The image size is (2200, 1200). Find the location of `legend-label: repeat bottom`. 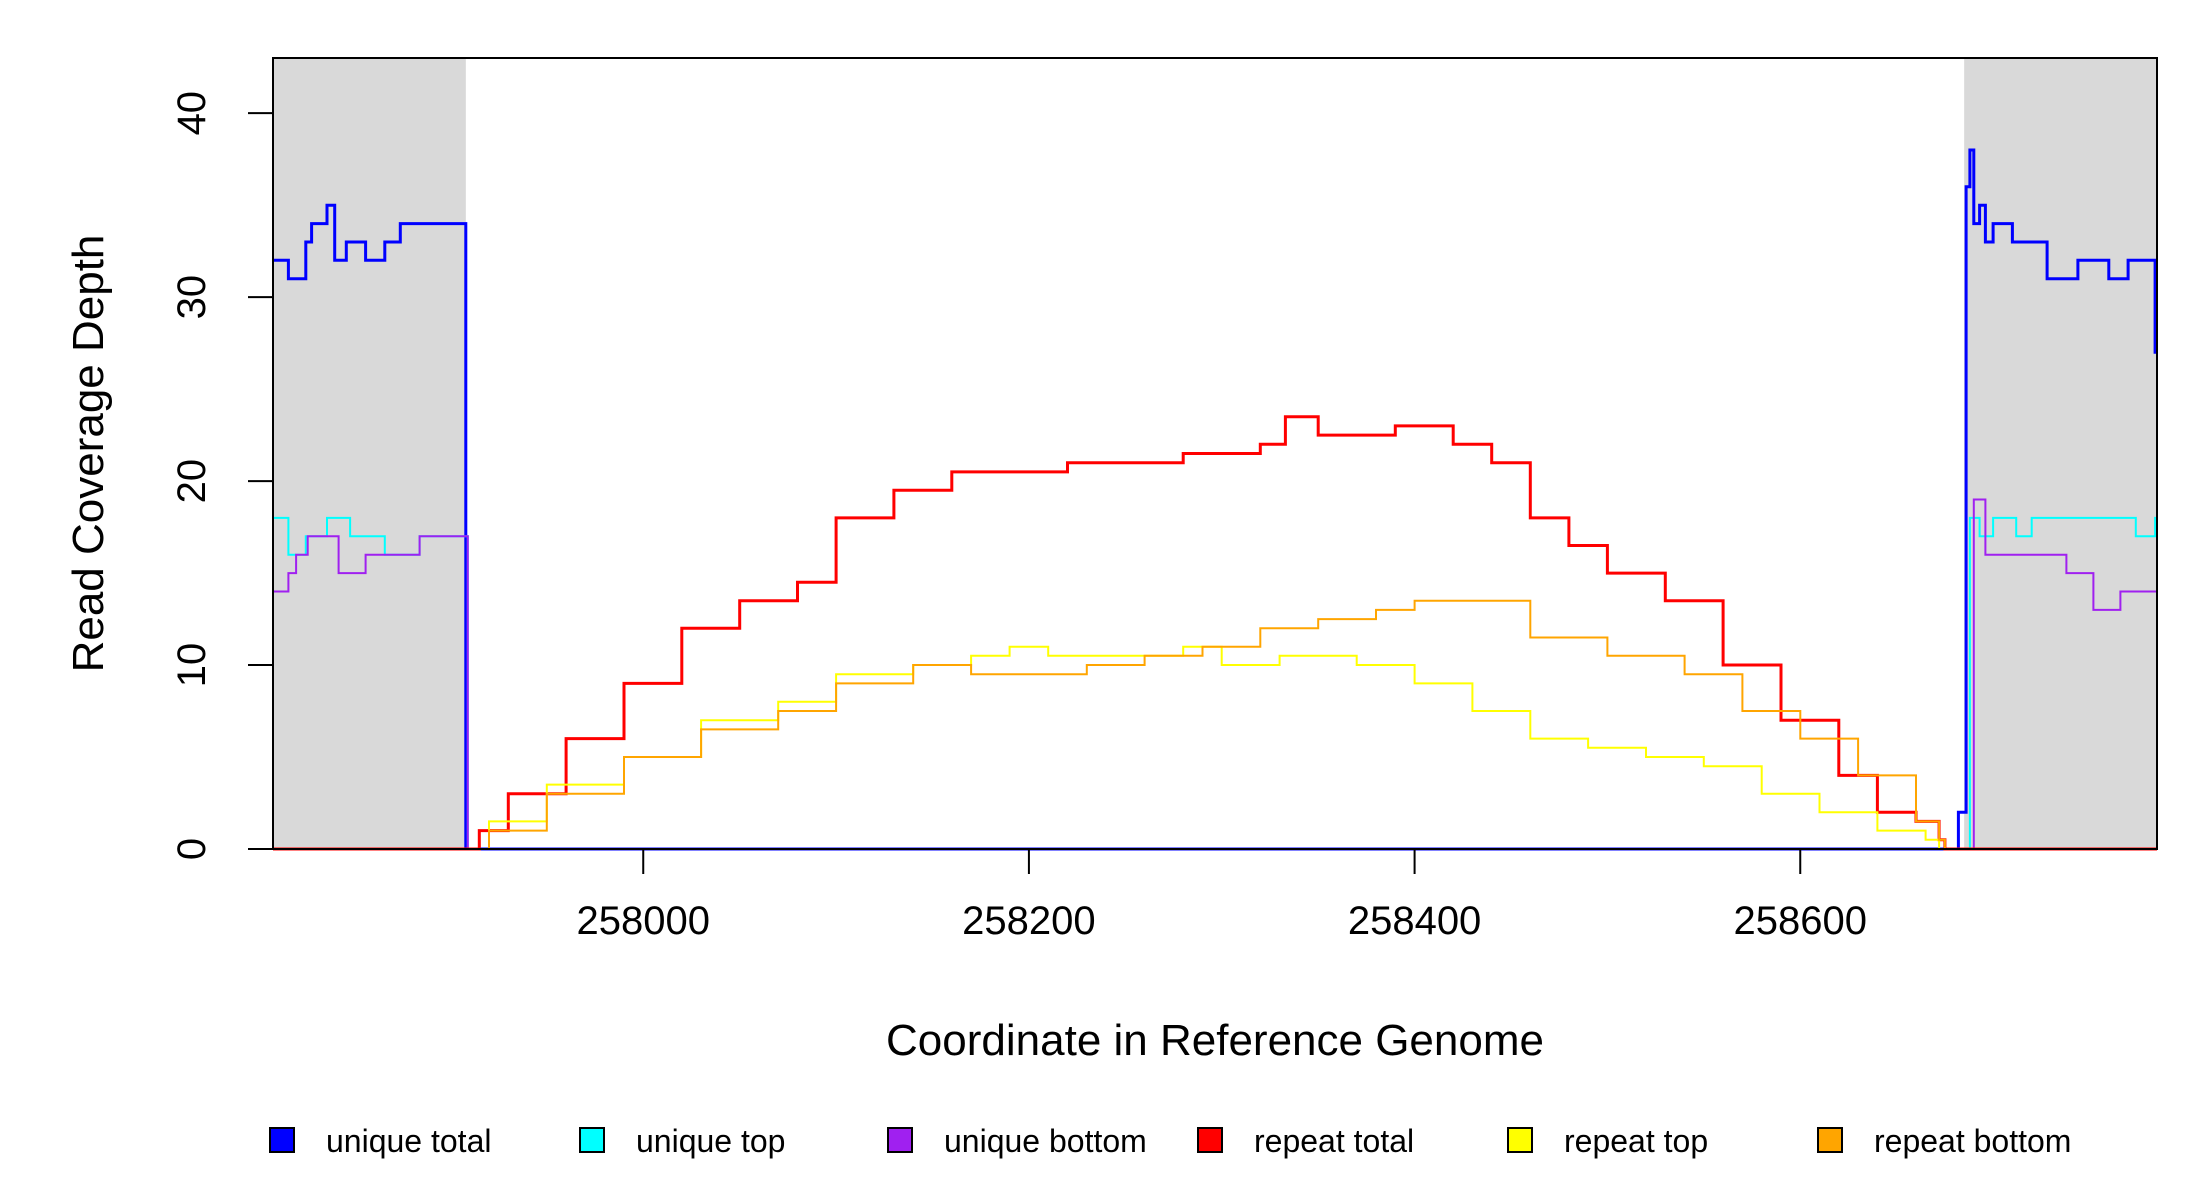

legend-label: repeat bottom is located at coordinates (1972, 1141).